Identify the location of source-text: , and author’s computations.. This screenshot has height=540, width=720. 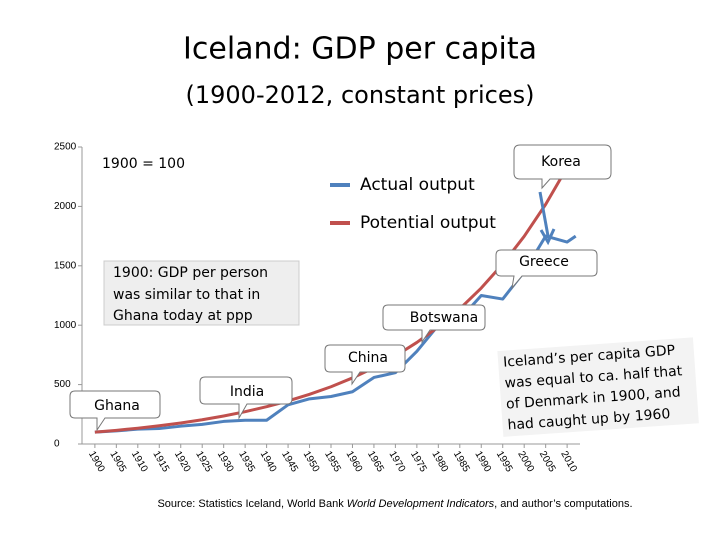
(563, 504).